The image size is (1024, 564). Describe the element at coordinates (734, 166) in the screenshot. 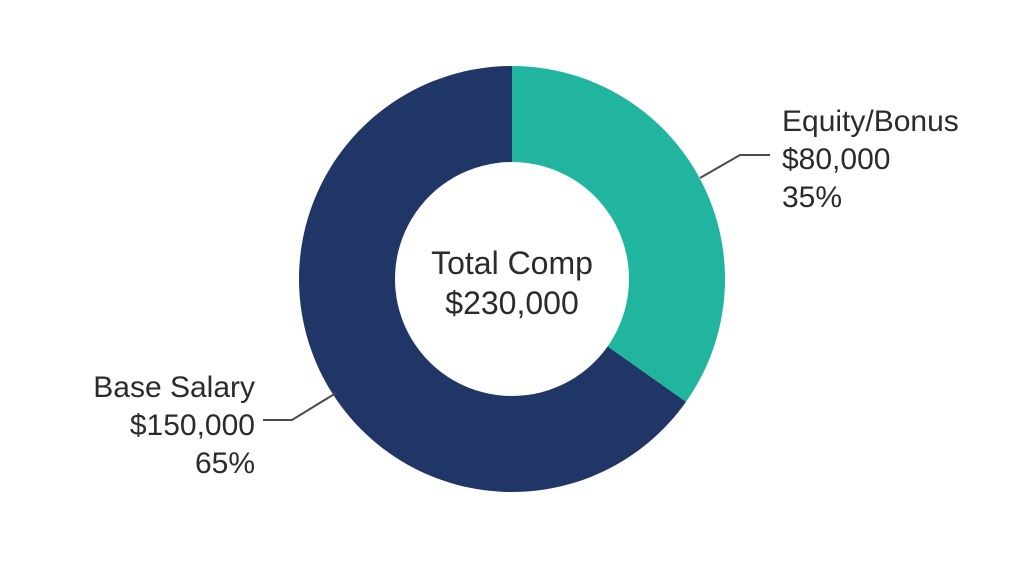

I see `leader-line-equity-bonus` at that location.